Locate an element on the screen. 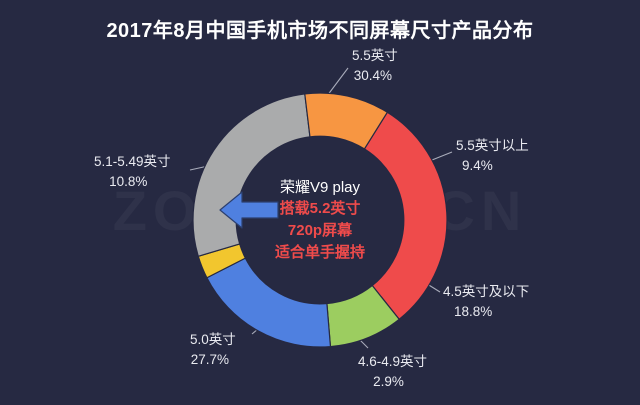 The image size is (640, 405). slice-percent: 2.9% is located at coordinates (388, 381).